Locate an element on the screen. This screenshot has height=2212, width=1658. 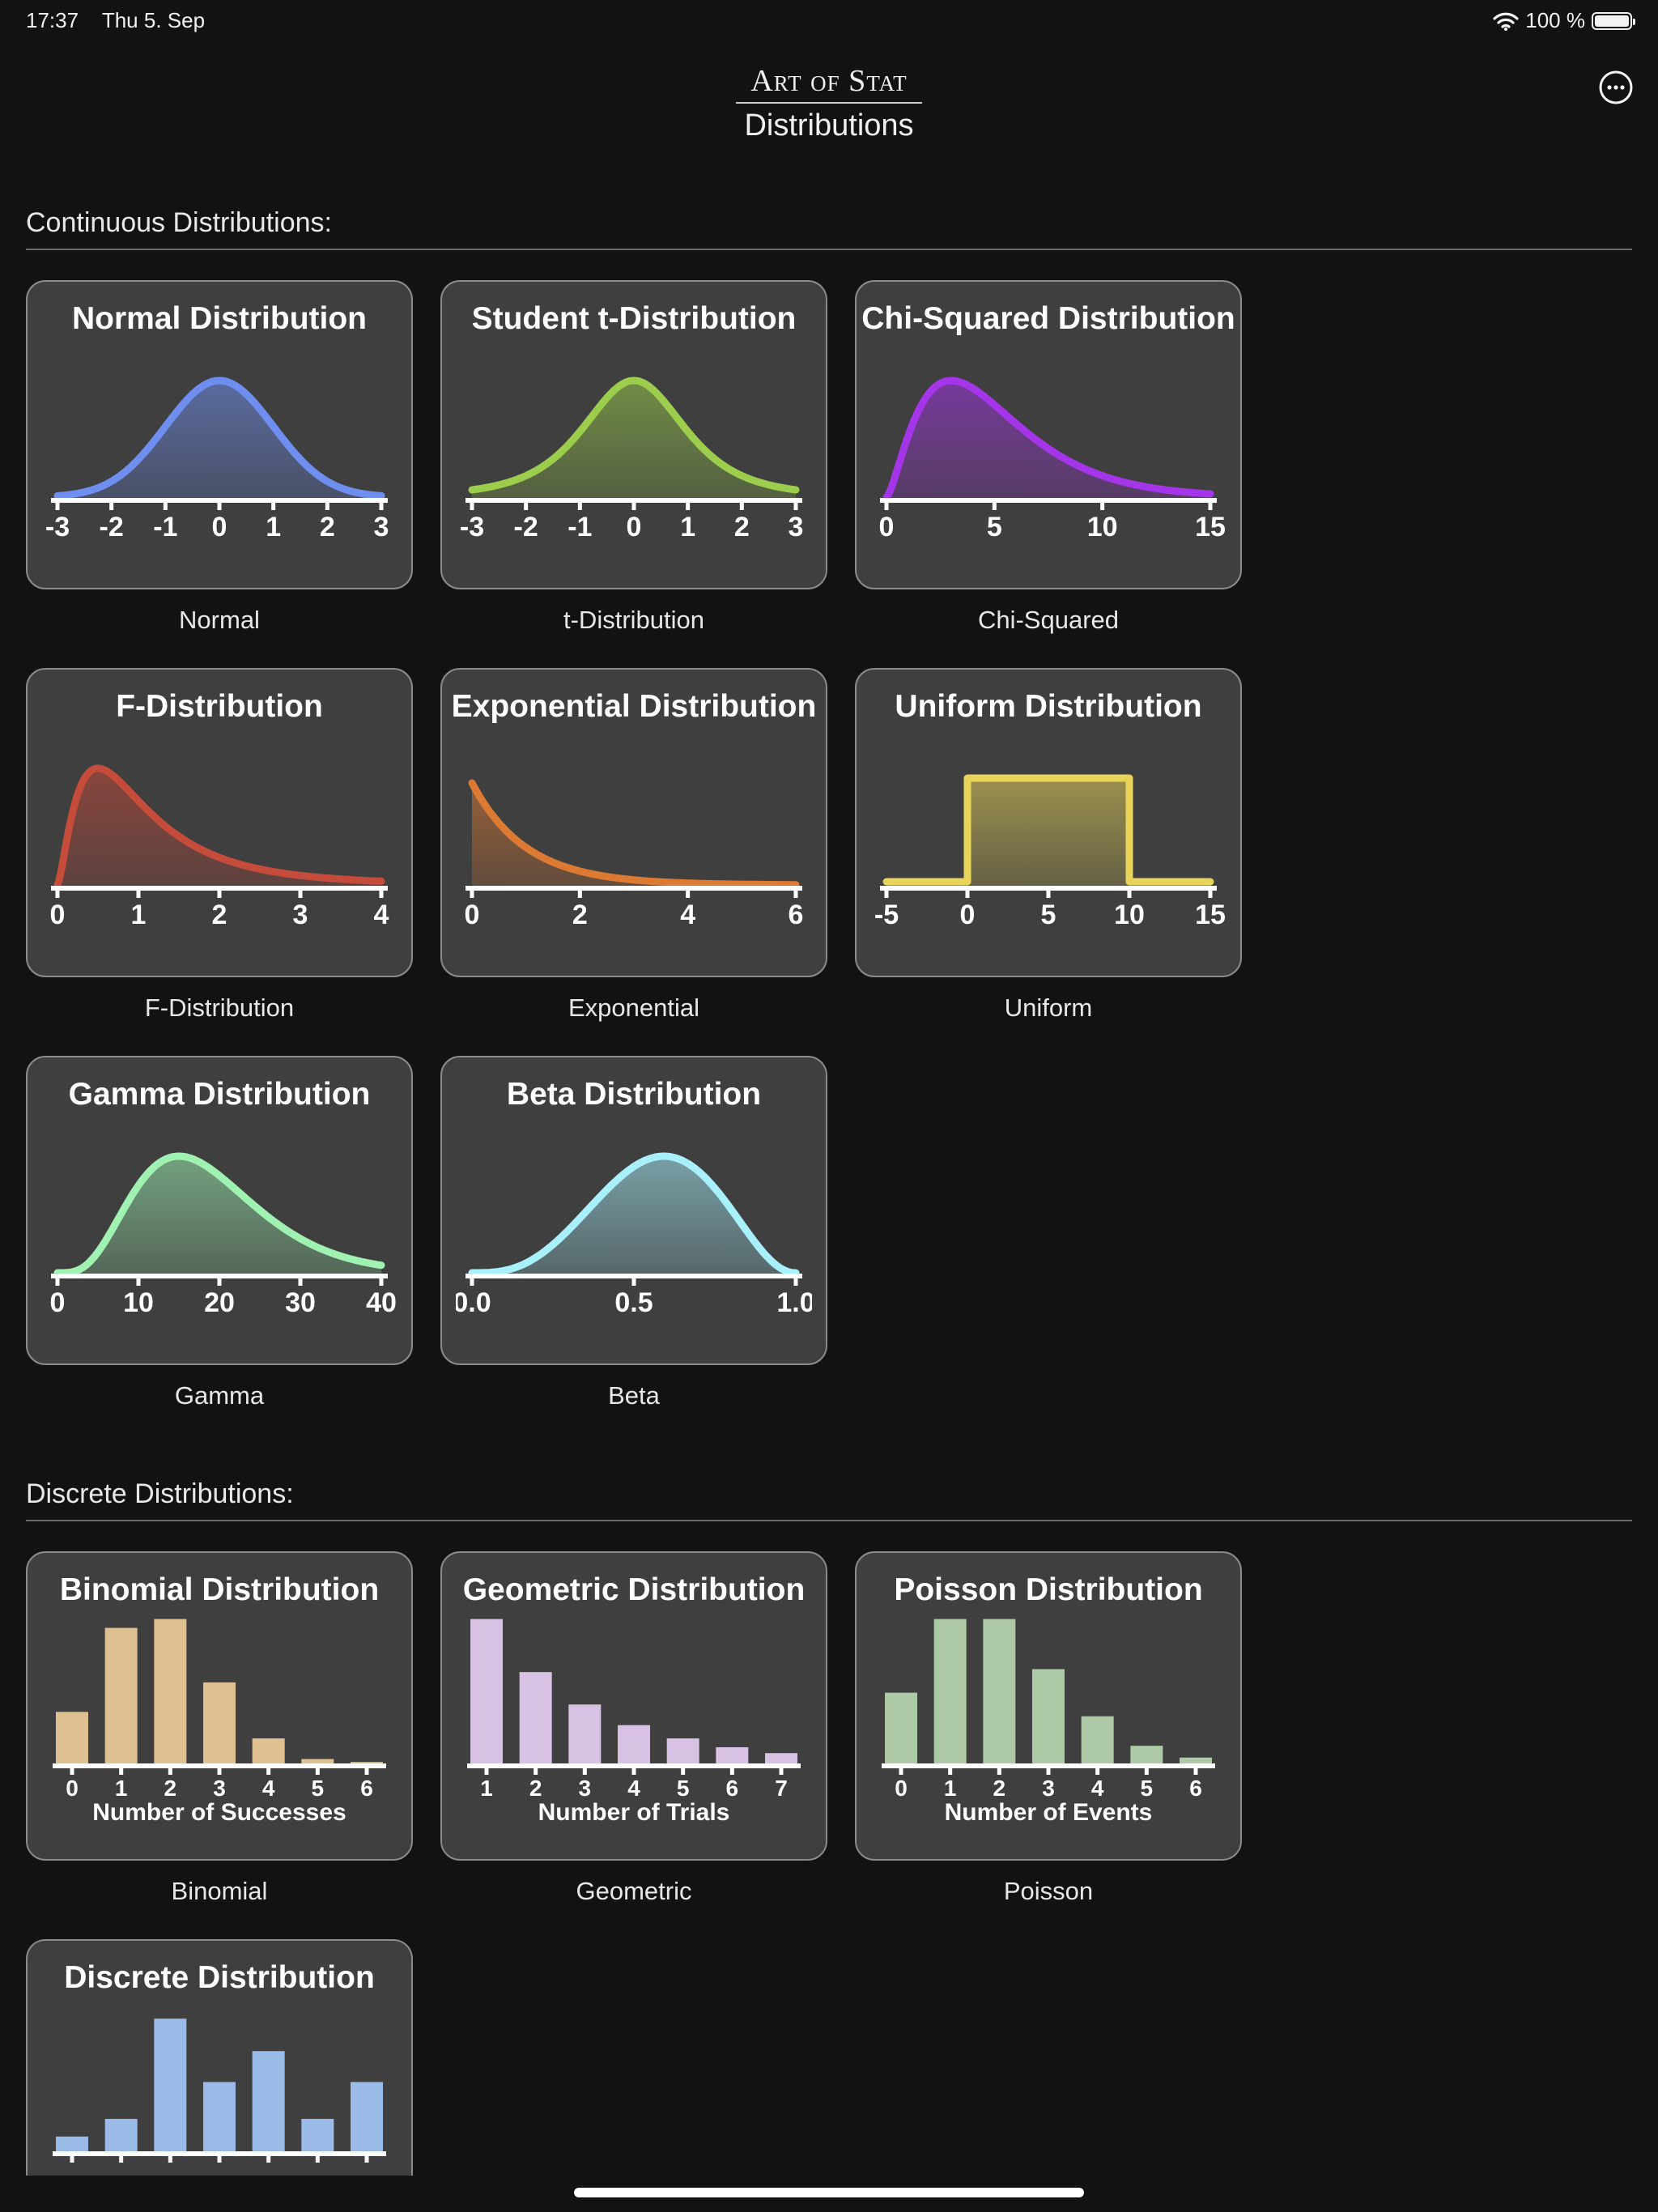
chi-area is located at coordinates (1048, 441).